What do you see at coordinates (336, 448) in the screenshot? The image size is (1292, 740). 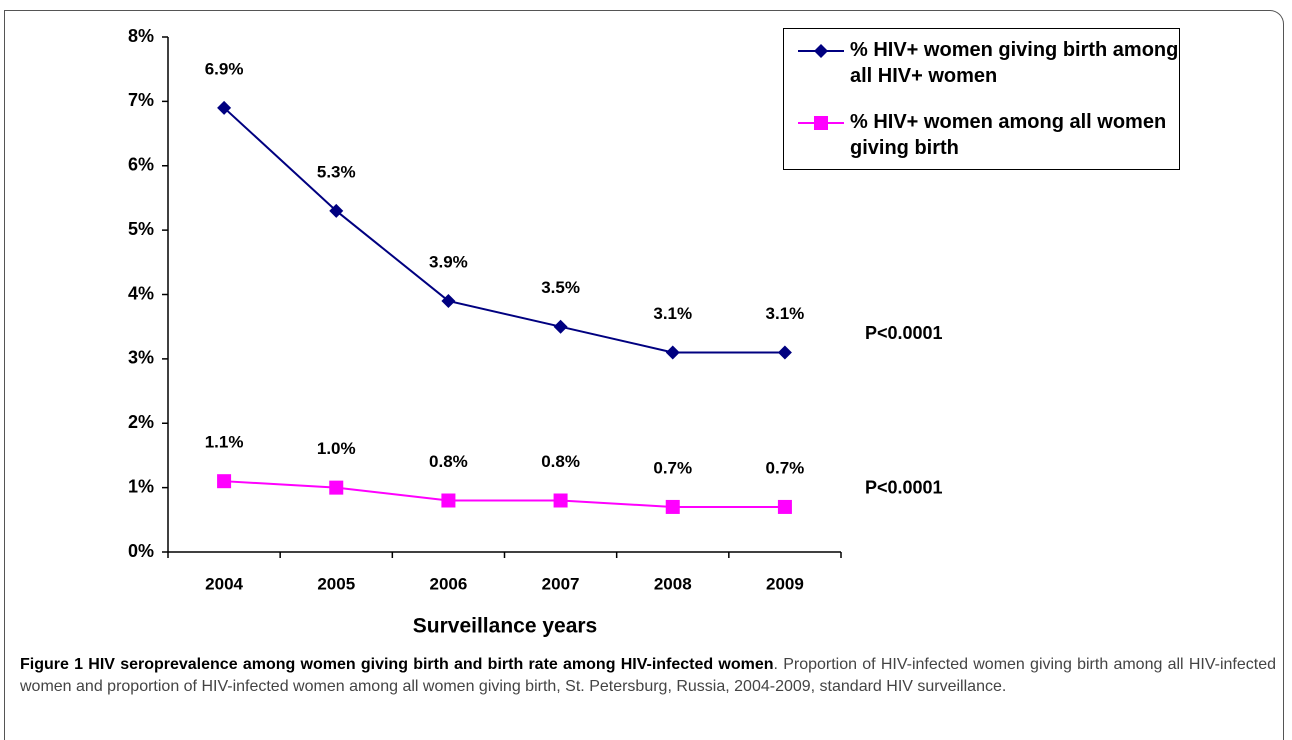 I see `value-label: 1.0%` at bounding box center [336, 448].